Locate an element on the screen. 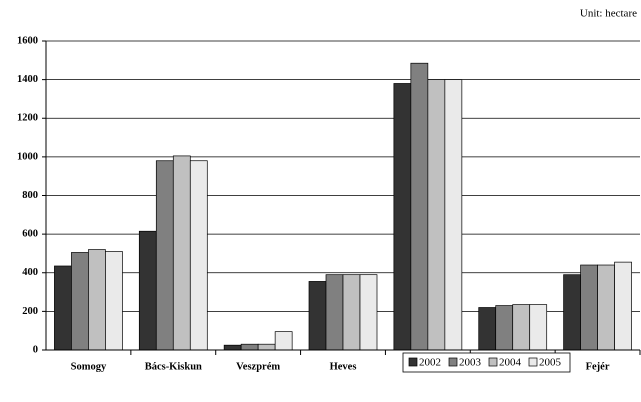 The height and width of the screenshot is (402, 641). legend-box is located at coordinates (486, 362).